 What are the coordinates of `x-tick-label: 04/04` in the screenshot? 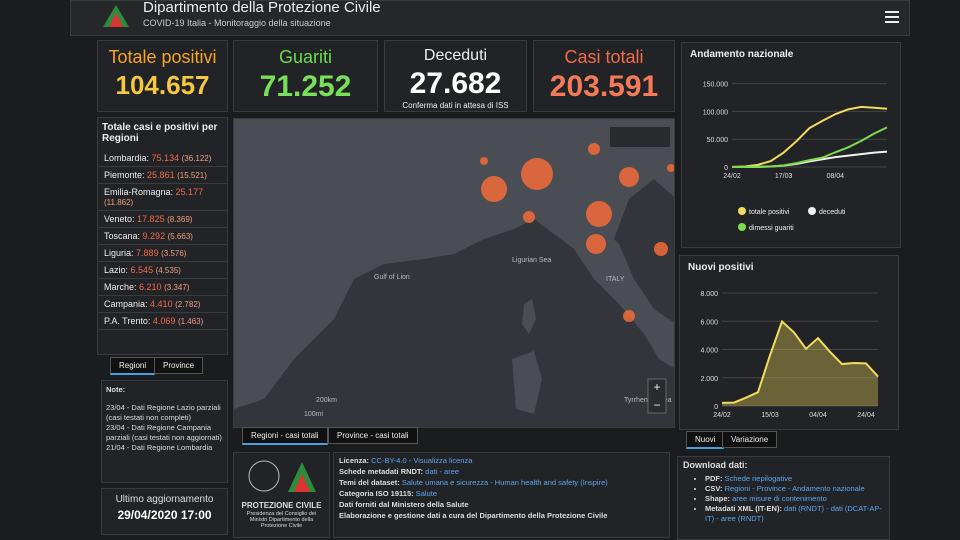 It's located at (818, 415).